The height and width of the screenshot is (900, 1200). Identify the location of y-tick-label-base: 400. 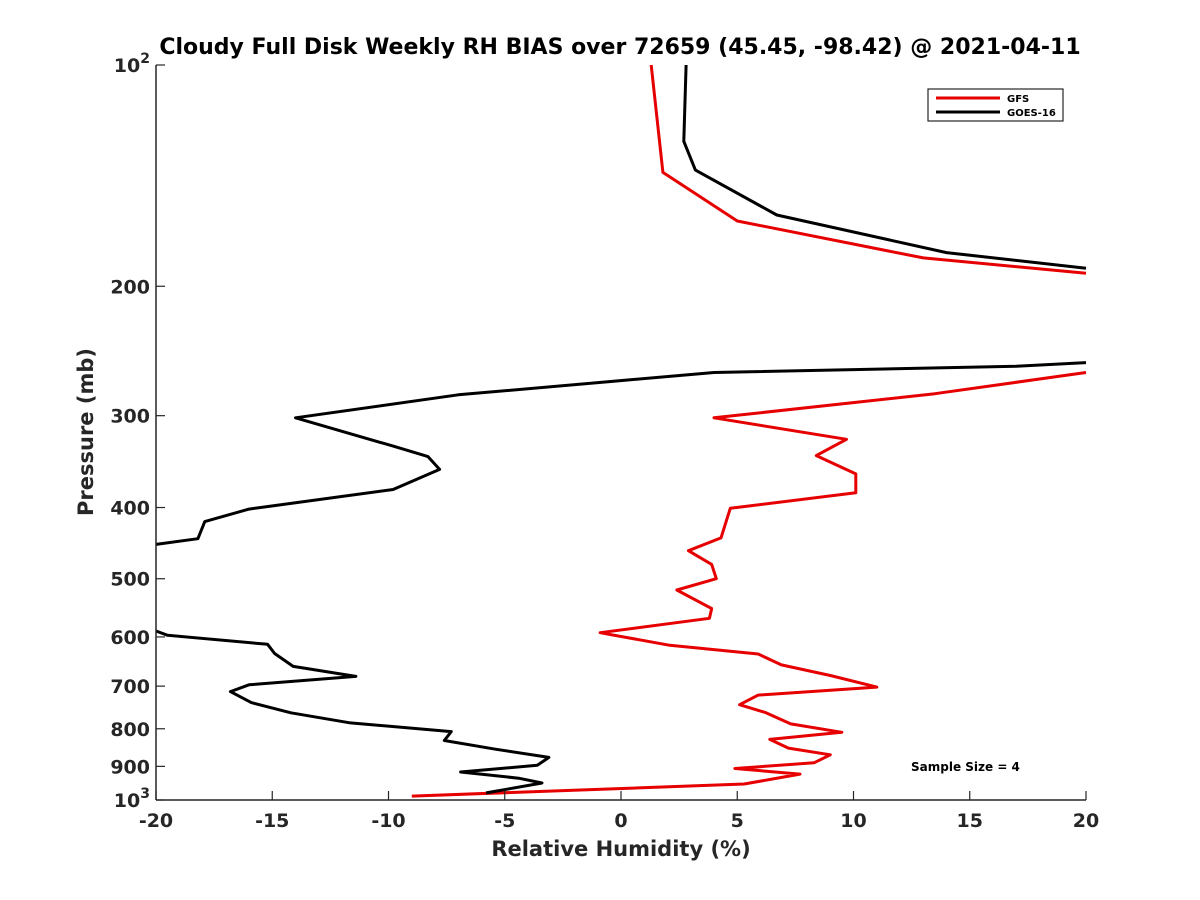
(130, 509).